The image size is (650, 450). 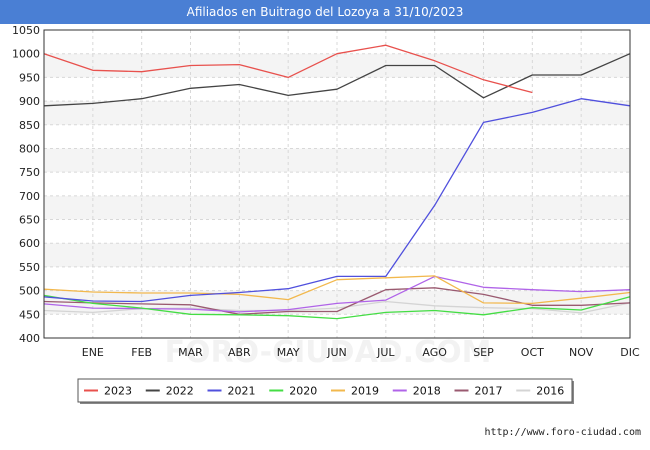 What do you see at coordinates (242, 391) in the screenshot?
I see `legend-label-2021: 2021` at bounding box center [242, 391].